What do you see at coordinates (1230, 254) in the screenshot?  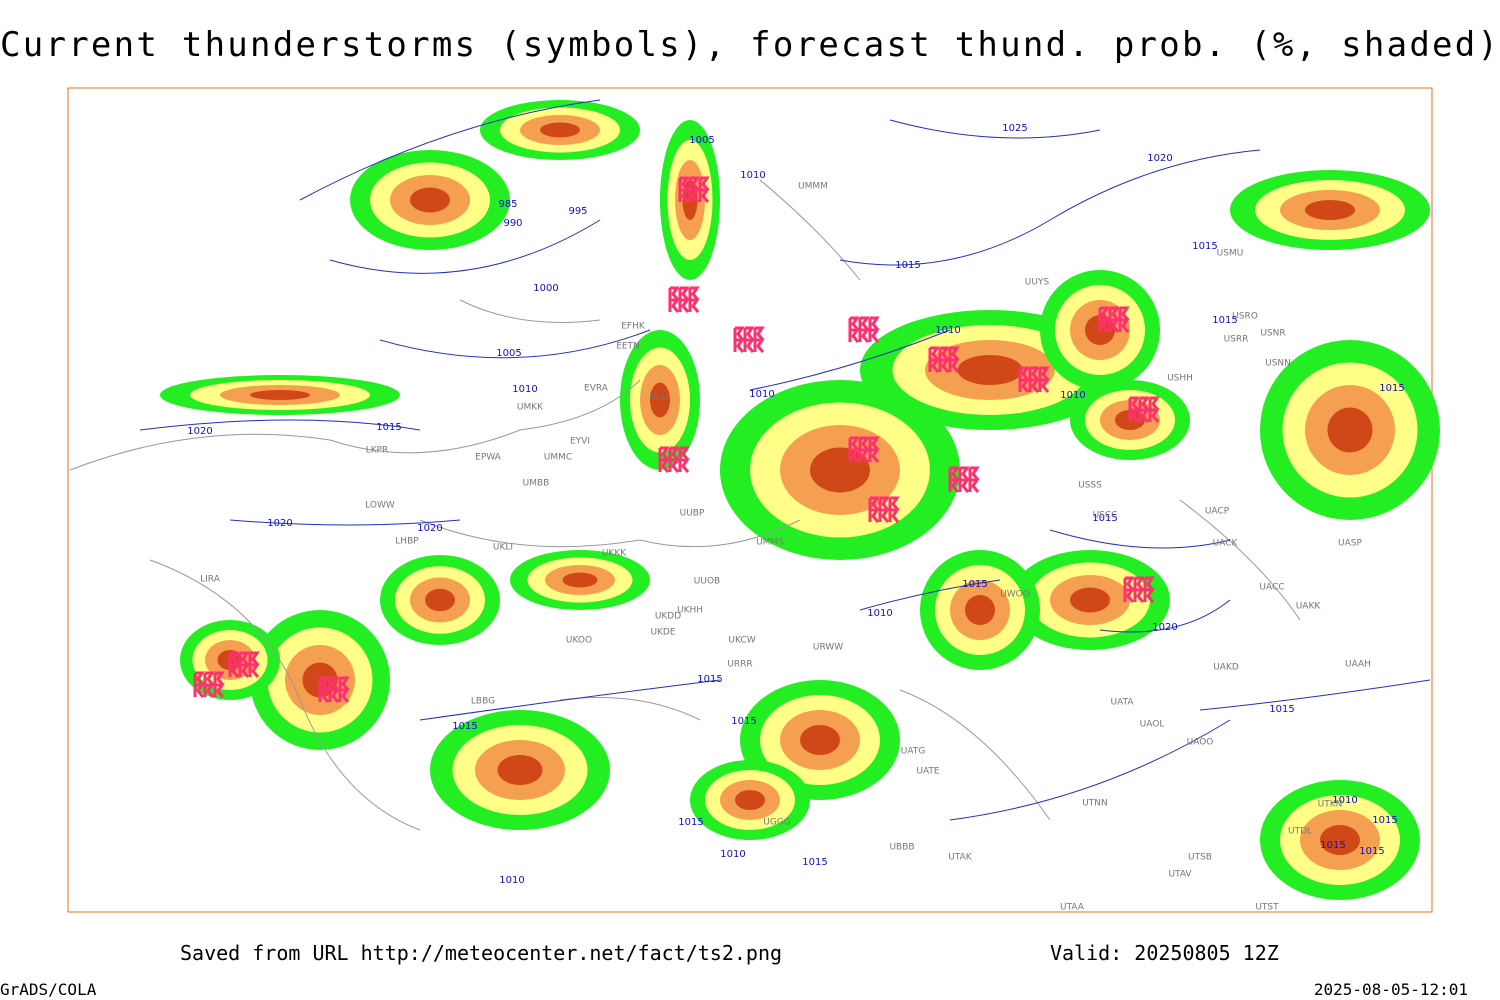 I see `station-label: USMU` at bounding box center [1230, 254].